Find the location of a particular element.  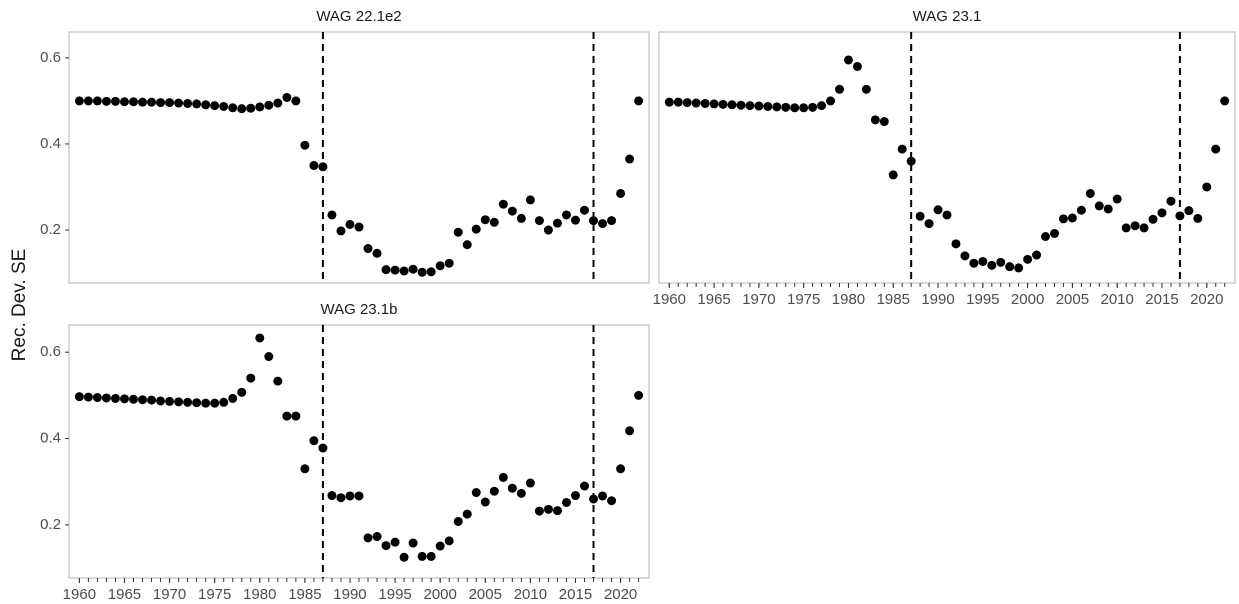

x-tick-label: 2005 is located at coordinates (1072, 299).